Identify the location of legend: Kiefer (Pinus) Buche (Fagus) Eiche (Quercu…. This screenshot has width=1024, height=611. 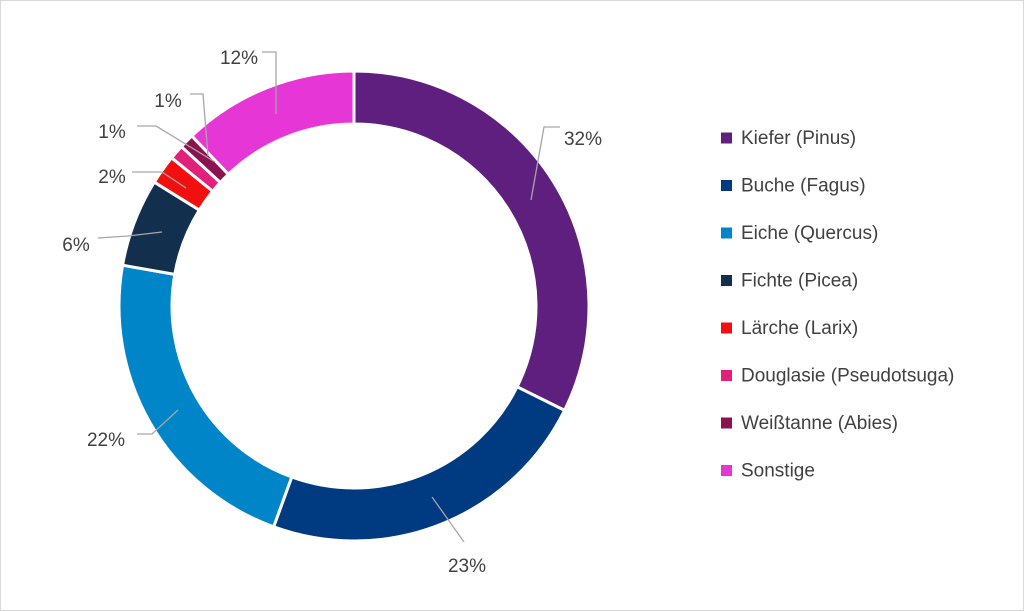
(837, 305).